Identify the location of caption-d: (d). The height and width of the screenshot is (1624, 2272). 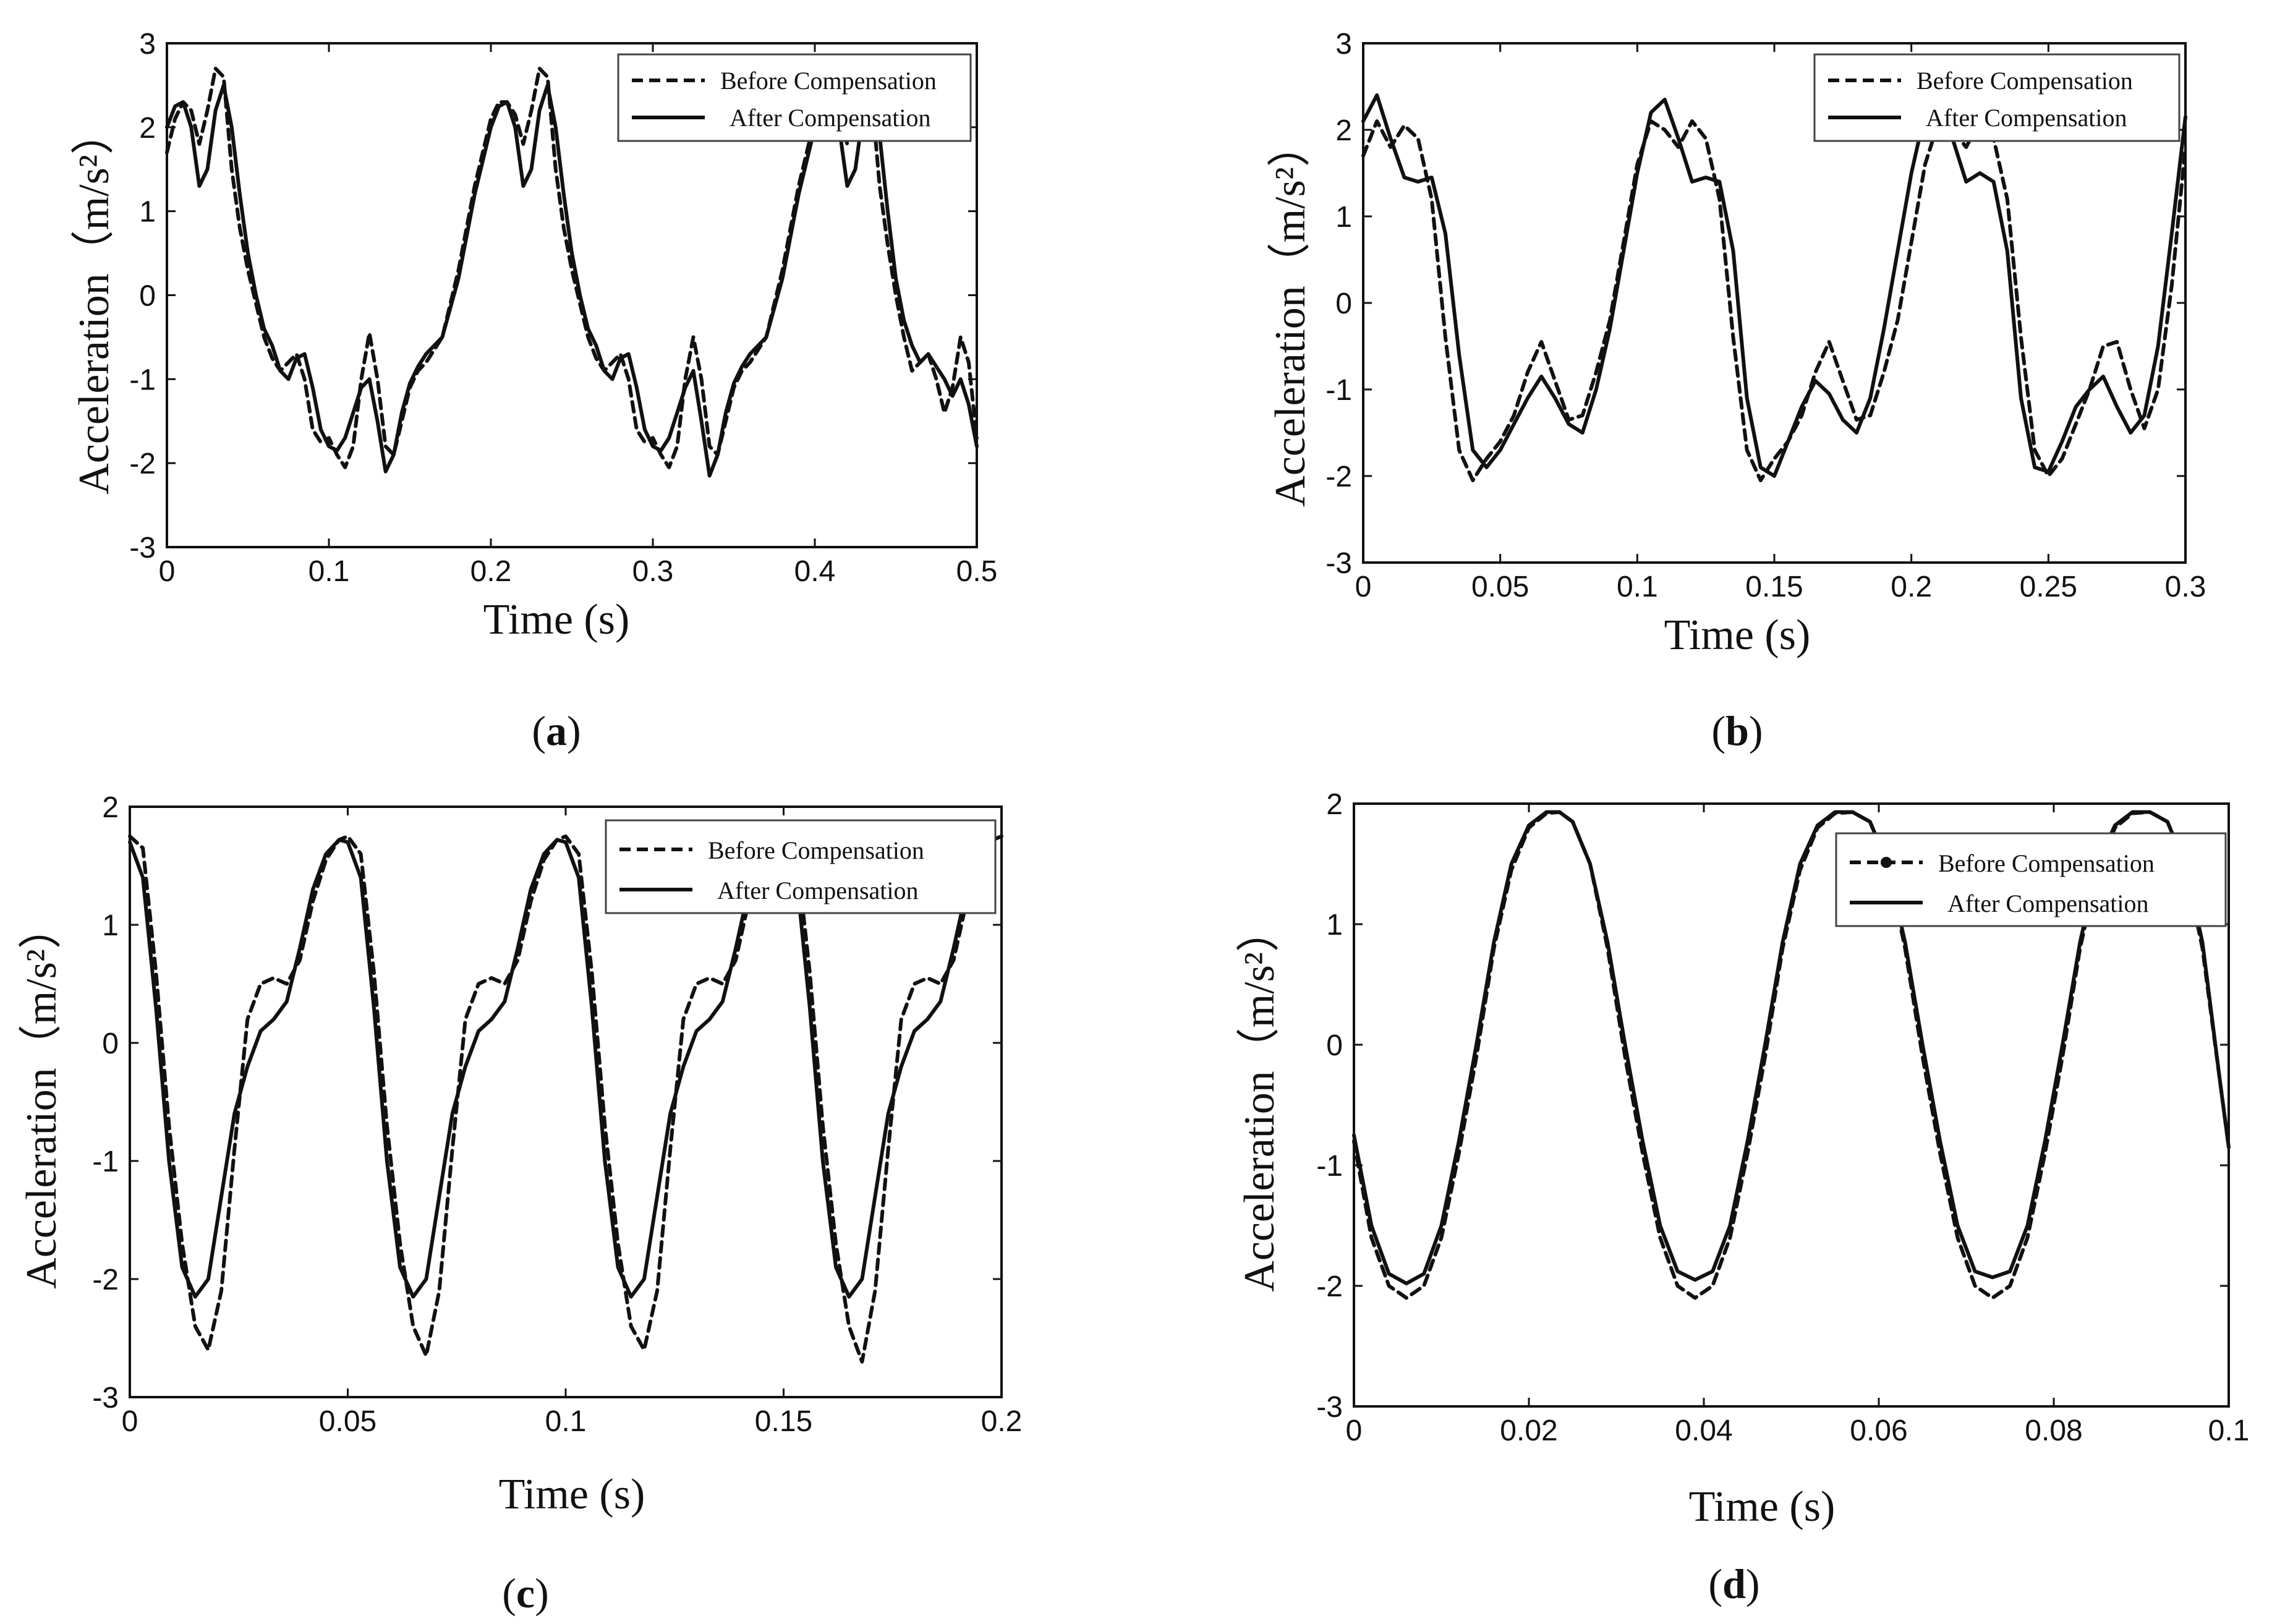
(1733, 1584).